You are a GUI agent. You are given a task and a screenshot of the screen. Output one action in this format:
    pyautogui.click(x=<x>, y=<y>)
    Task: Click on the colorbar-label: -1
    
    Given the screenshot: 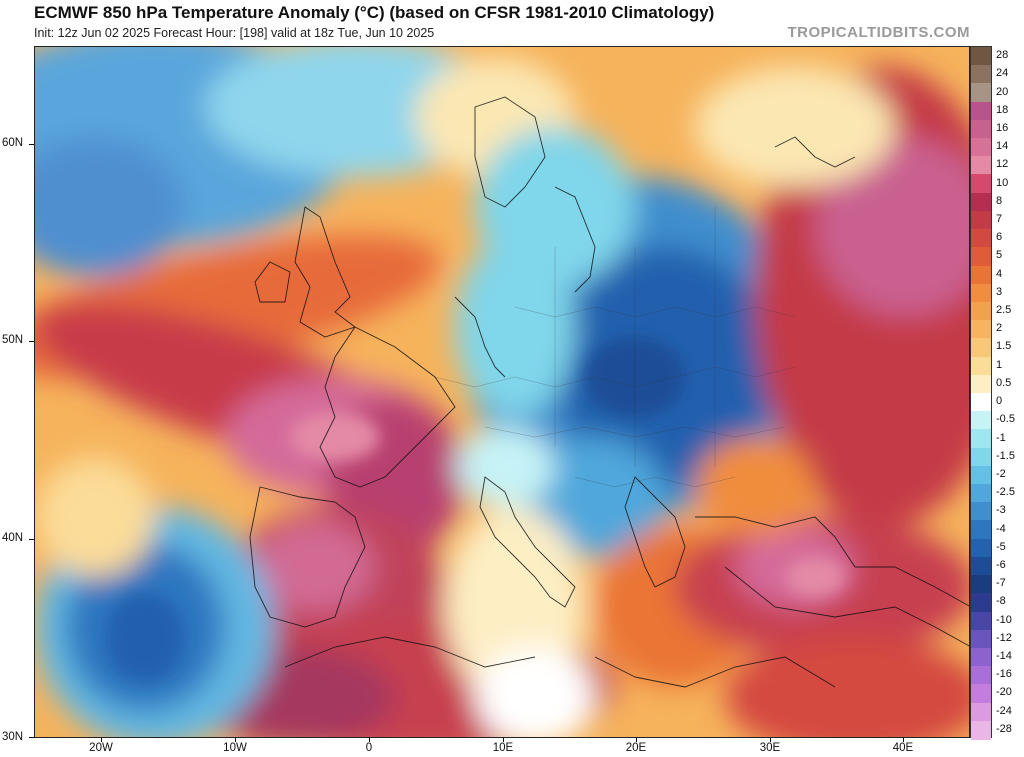 What is the action you would take?
    pyautogui.click(x=1001, y=437)
    